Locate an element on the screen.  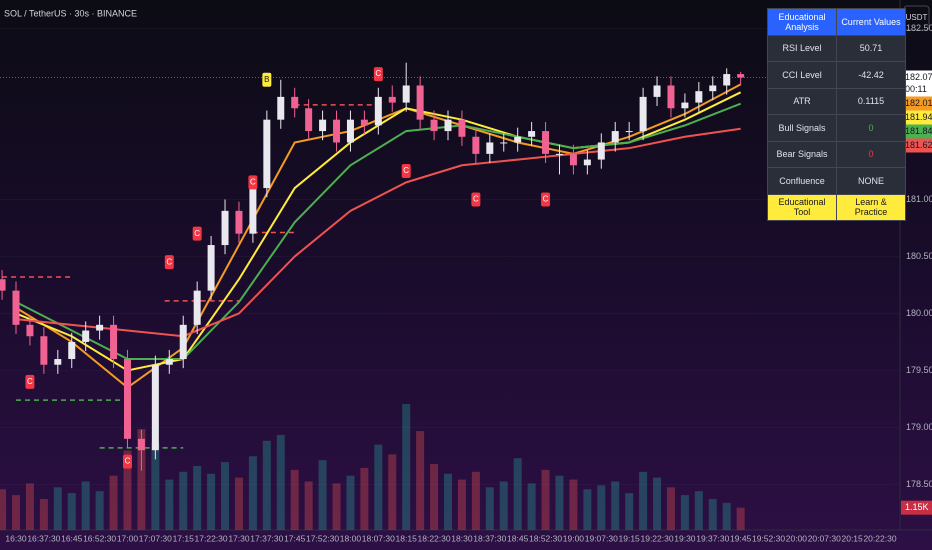
x-tick-label: 19:52:30 is located at coordinates (768, 538).